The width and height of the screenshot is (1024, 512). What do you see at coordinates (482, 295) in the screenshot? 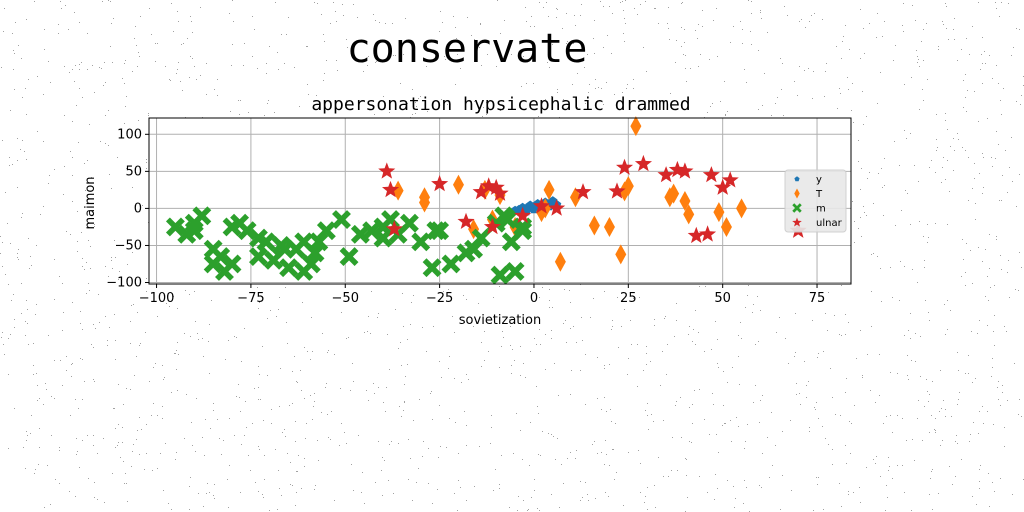
I see `x-axis: −100 −75 −50 −25 0 25 50 75` at bounding box center [482, 295].